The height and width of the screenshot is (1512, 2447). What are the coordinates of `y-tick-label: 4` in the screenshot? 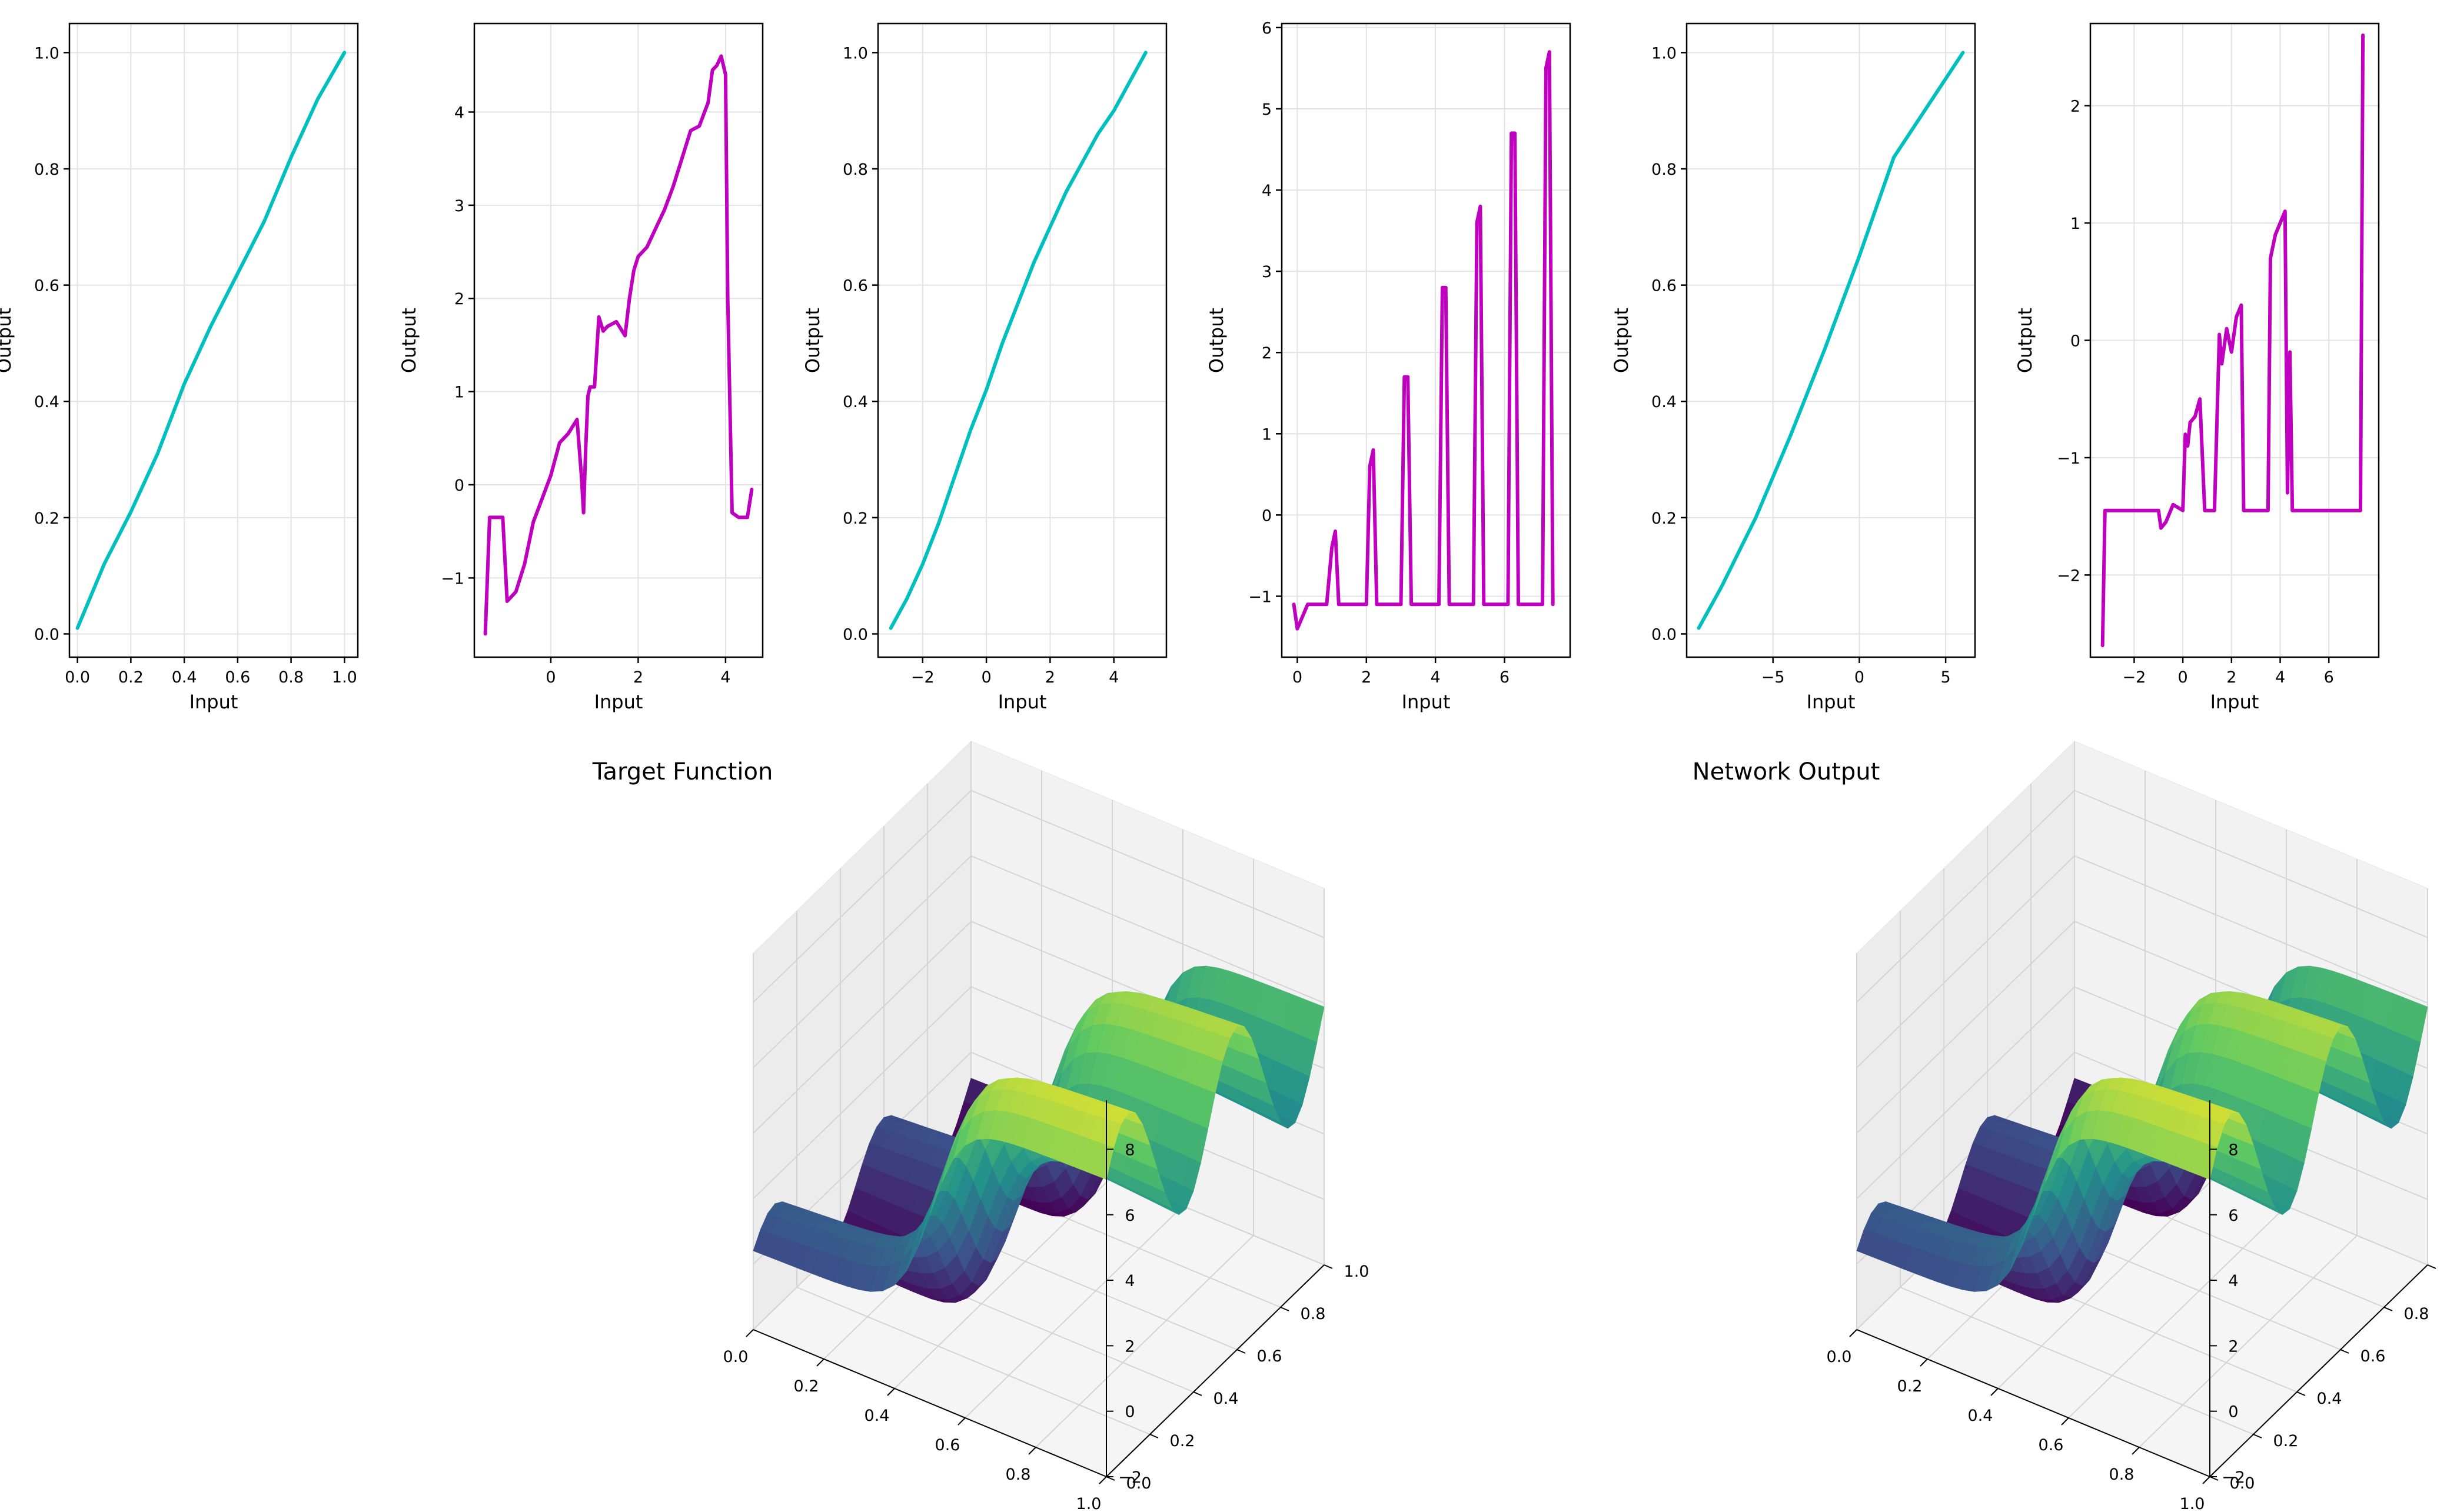 It's located at (1267, 191).